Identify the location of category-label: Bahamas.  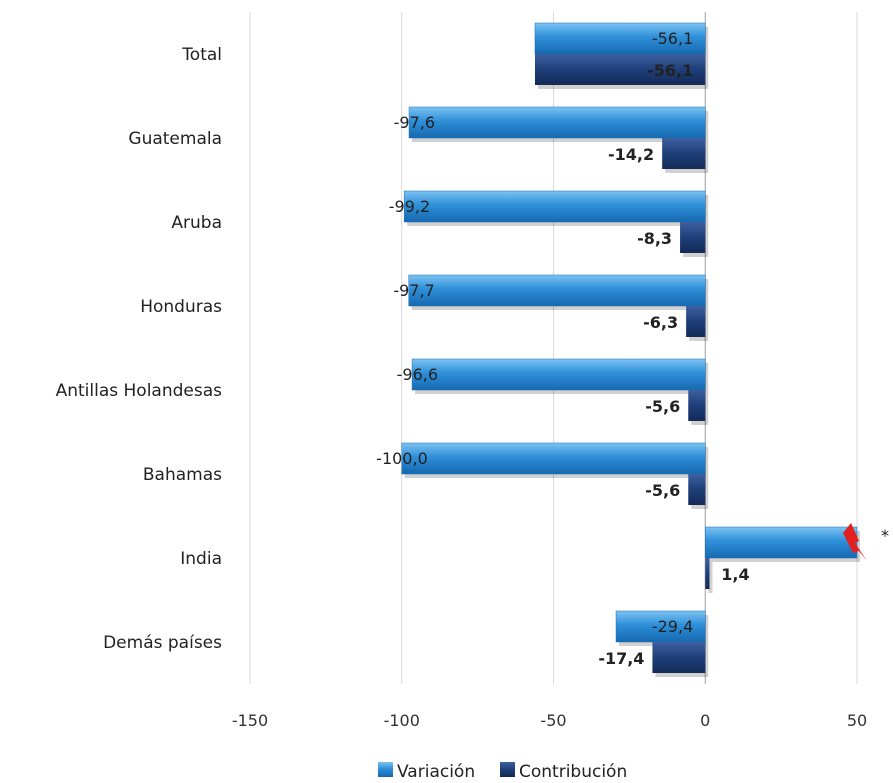
(182, 475).